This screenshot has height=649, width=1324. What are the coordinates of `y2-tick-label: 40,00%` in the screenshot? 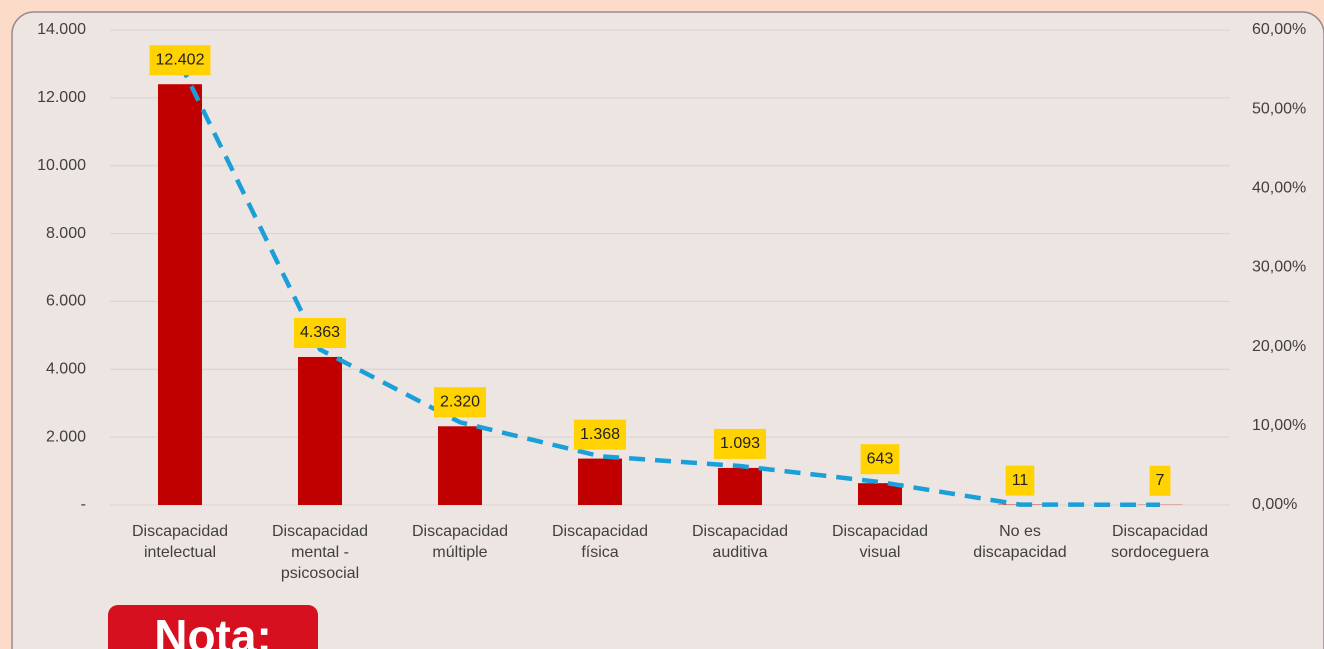 It's located at (1279, 188).